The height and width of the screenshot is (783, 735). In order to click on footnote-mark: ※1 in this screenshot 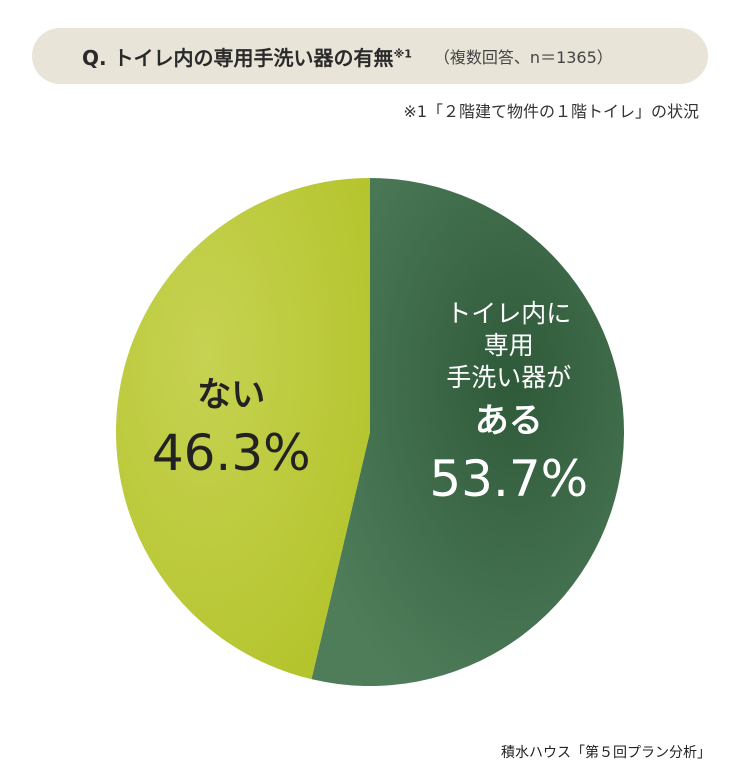, I will do `click(402, 53)`.